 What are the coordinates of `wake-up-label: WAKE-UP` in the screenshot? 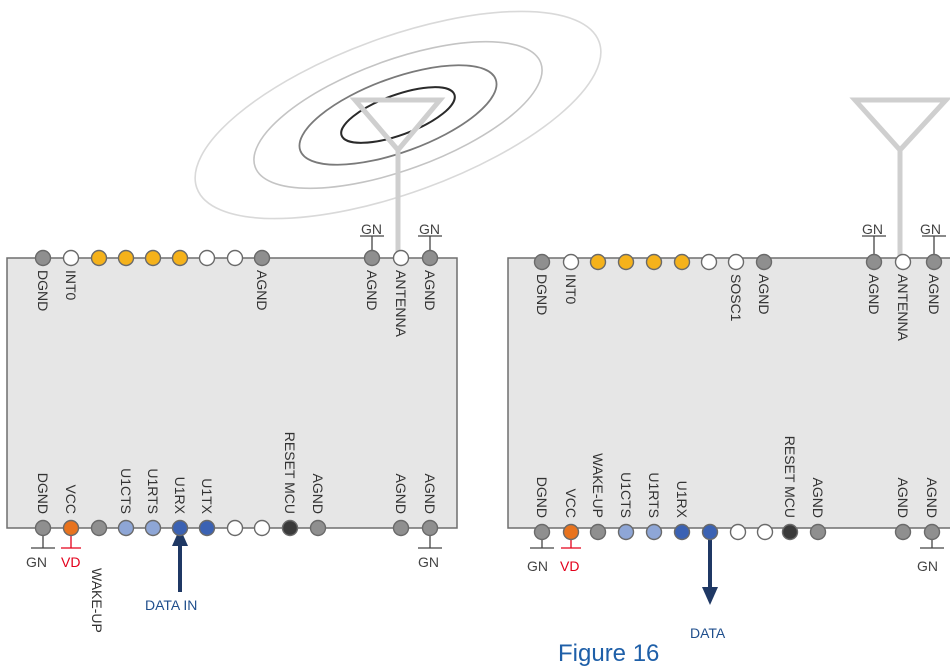 It's located at (97, 600).